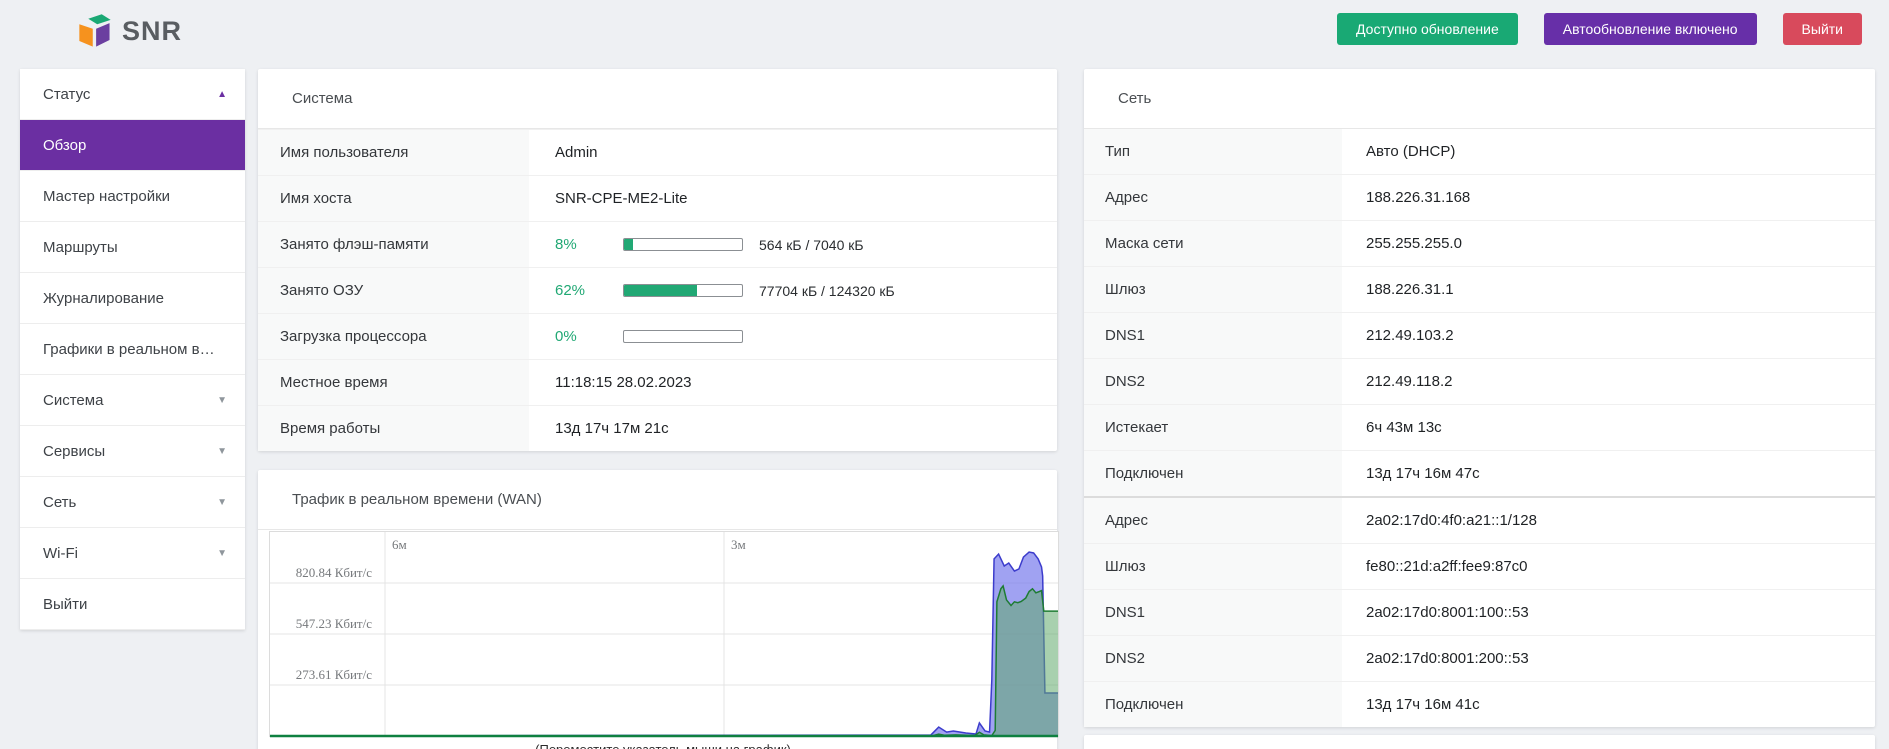  Describe the element at coordinates (132, 604) in the screenshot. I see `sidebar-item-logout: Выйти` at that location.